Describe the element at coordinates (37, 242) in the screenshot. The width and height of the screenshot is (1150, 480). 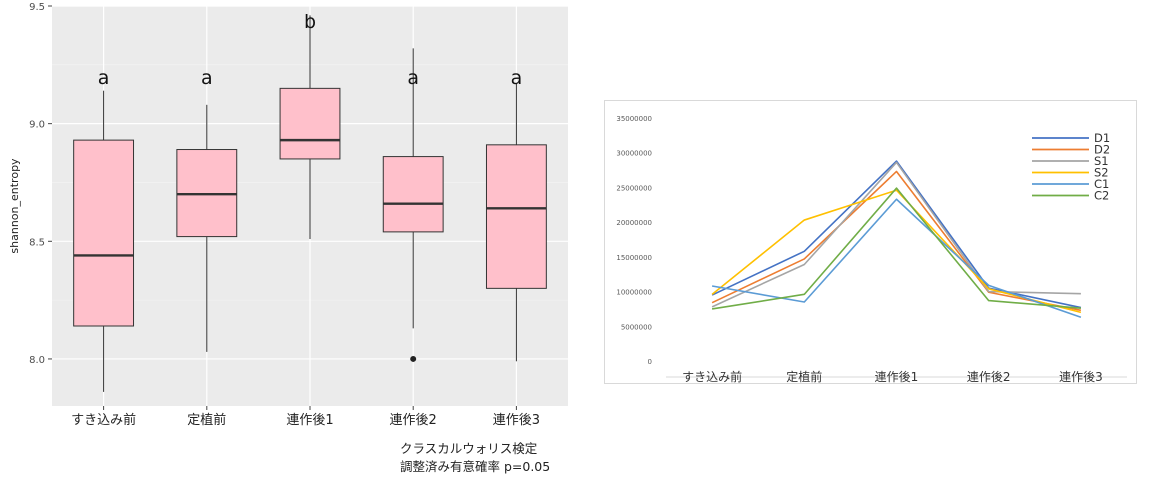
I see `y-tick-label: 8.5` at that location.